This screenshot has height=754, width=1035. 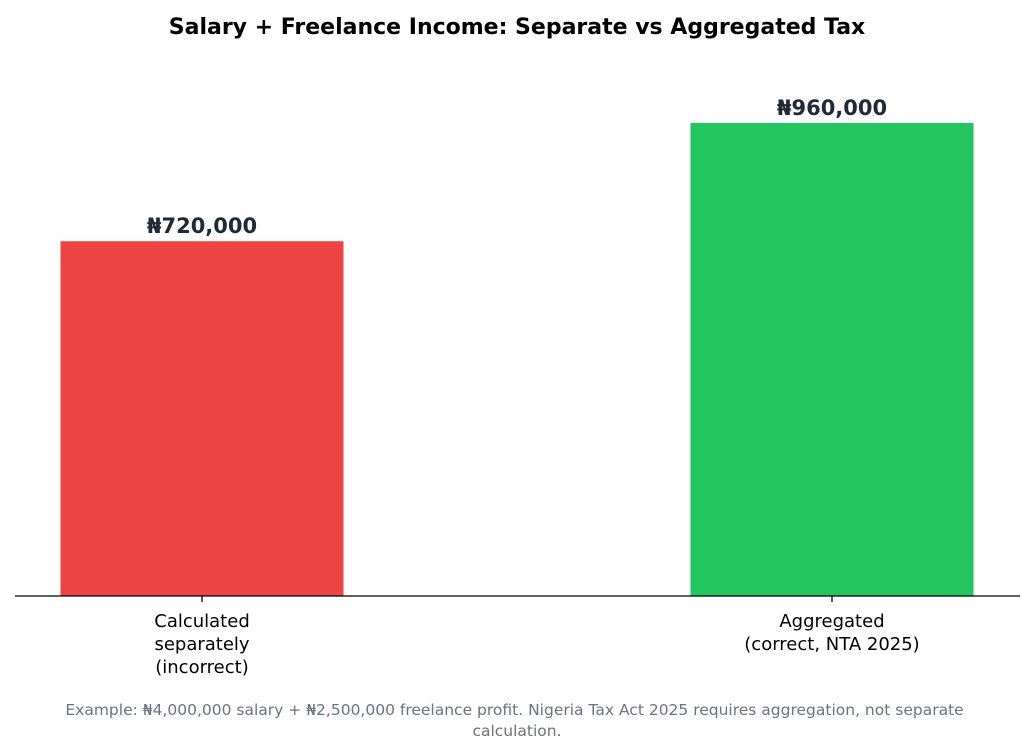 I want to click on value-label-1: ₦720,000, so click(x=202, y=226).